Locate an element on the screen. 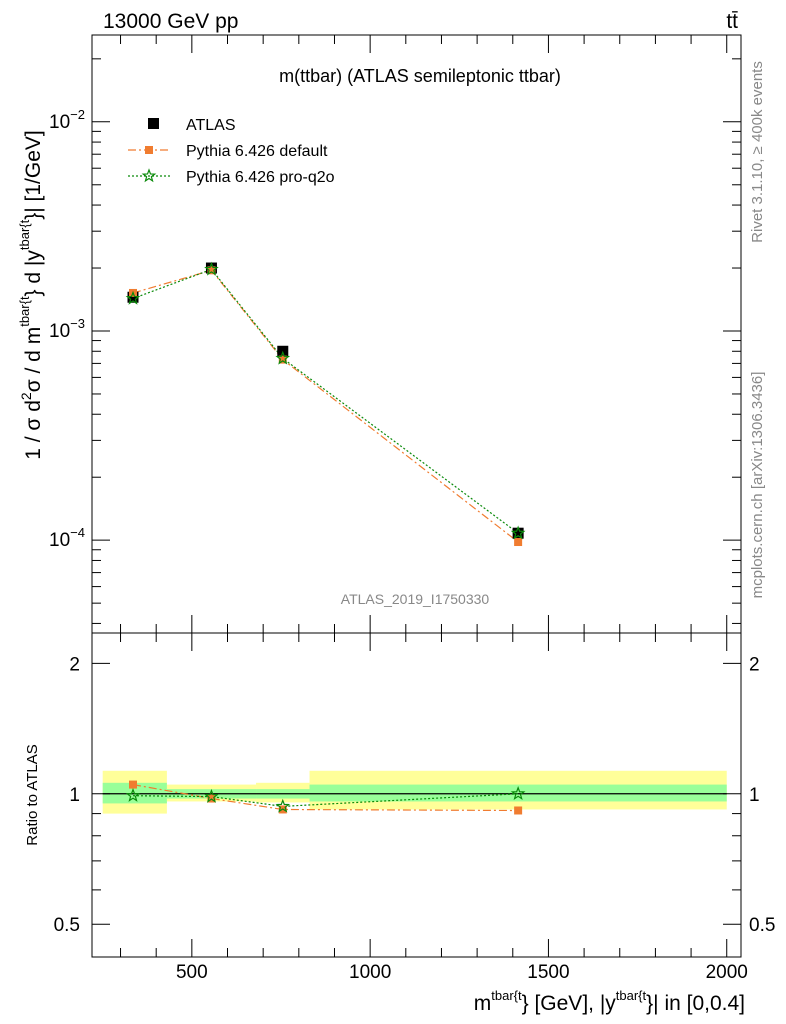 This screenshot has width=786, height=1024. legend-label-atlas: ATLAS is located at coordinates (211, 125).